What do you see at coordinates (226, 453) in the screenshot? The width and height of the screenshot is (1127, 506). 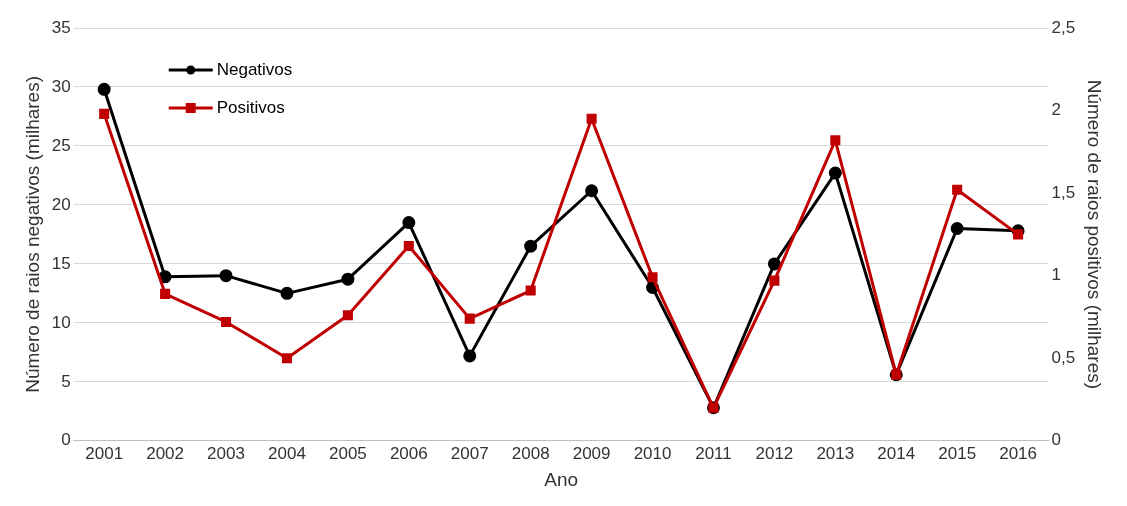 I see `x-tick-label: 2003` at bounding box center [226, 453].